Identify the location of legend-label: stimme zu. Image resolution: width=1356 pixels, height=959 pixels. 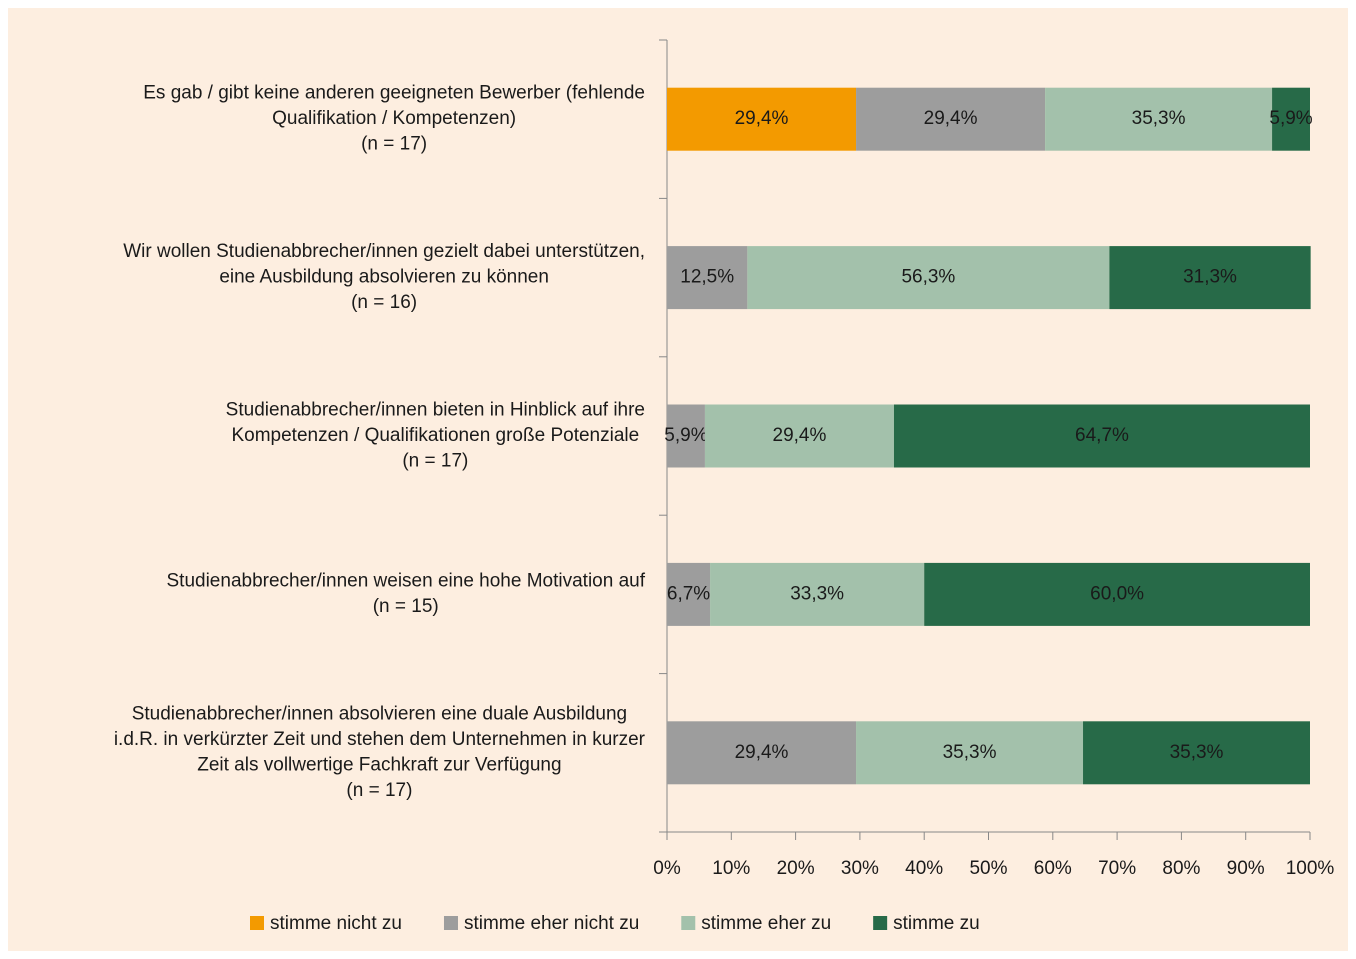
(936, 923).